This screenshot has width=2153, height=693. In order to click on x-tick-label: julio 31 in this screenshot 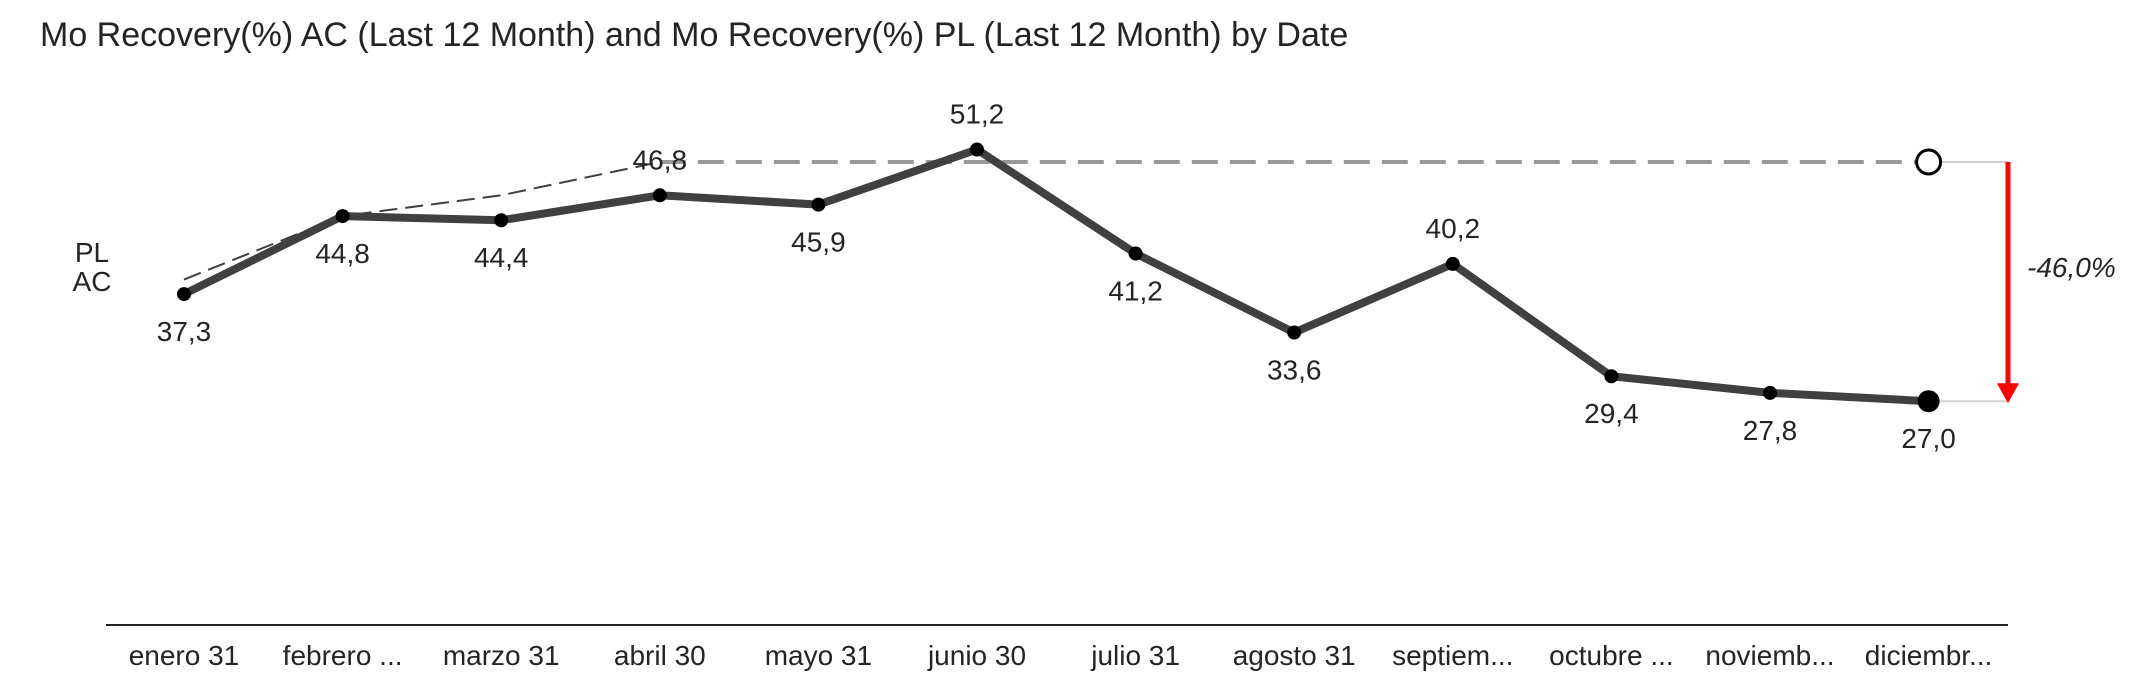, I will do `click(1135, 655)`.